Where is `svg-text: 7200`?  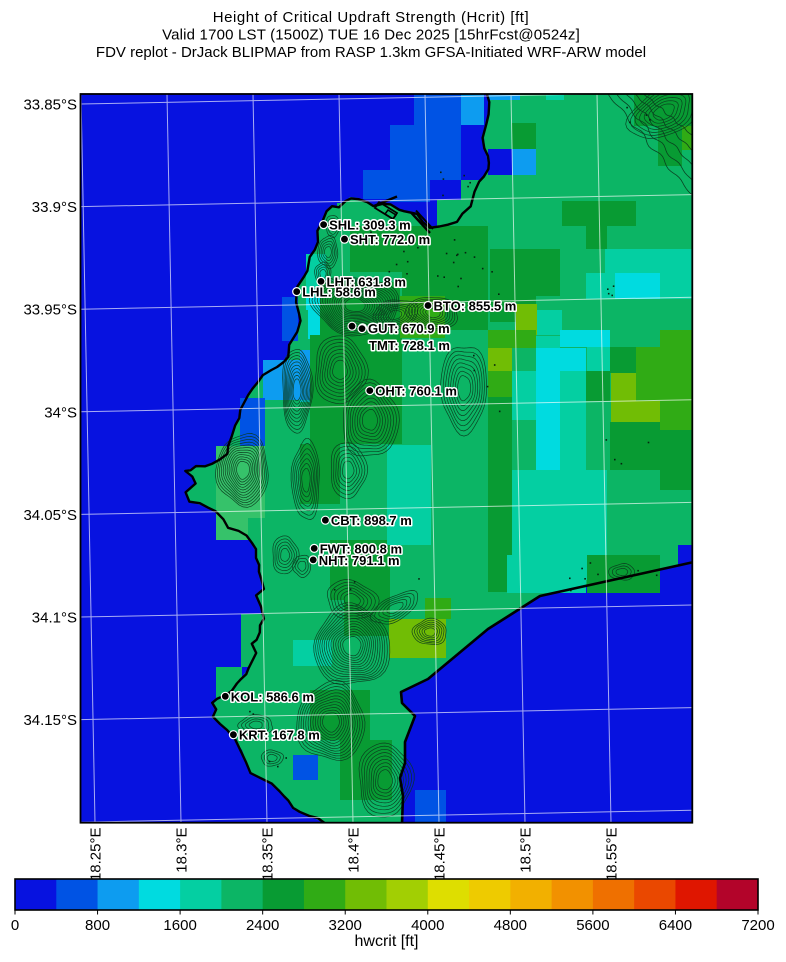
svg-text: 7200 is located at coordinates (757, 925).